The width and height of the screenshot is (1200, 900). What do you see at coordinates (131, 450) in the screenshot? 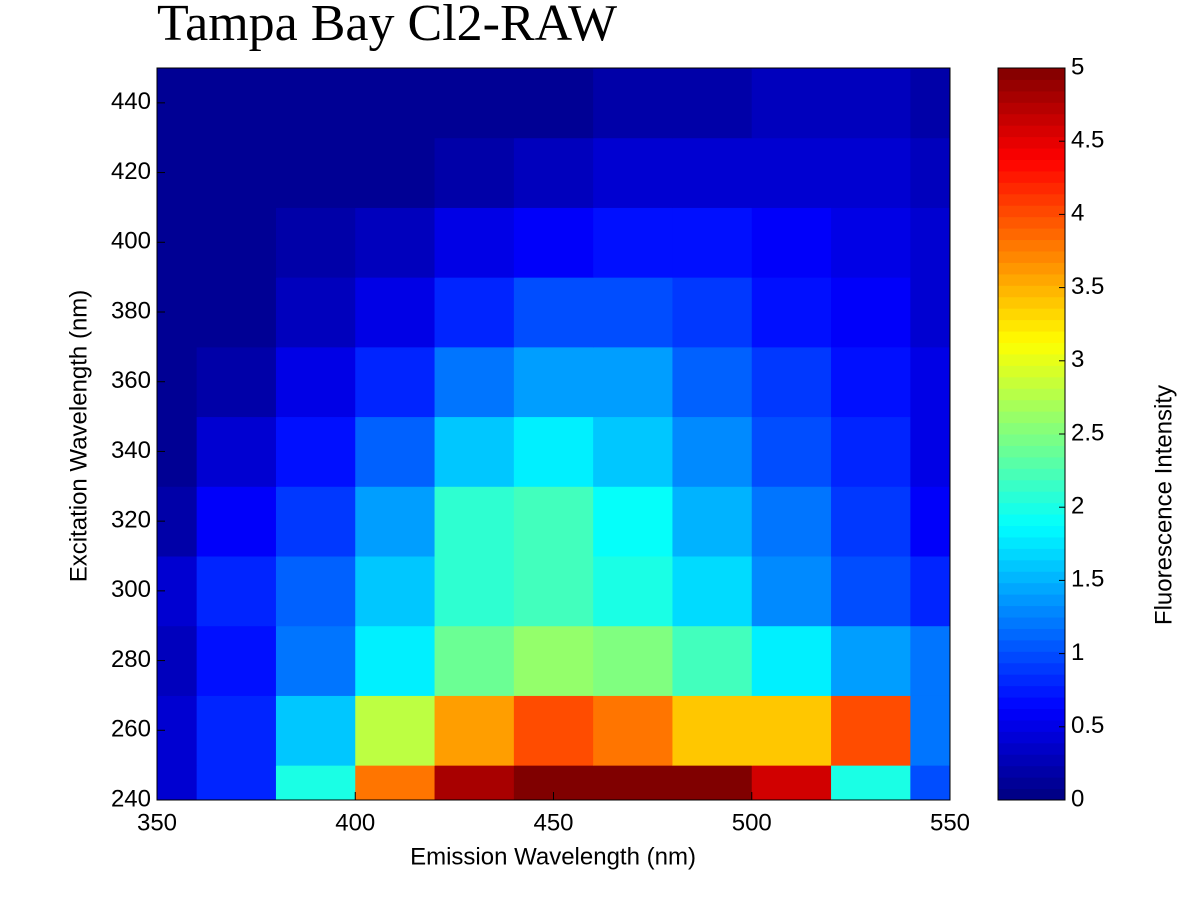
I see `y-tick-label: 340` at bounding box center [131, 450].